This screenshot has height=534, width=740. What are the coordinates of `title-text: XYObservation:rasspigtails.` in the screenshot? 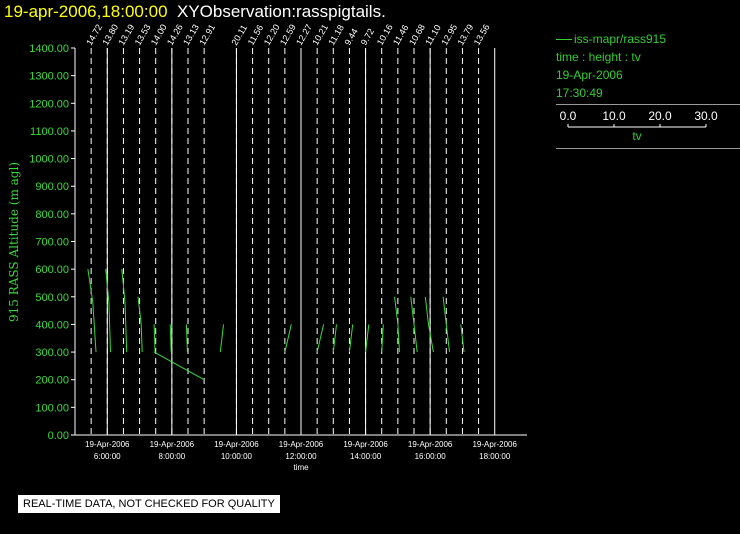 It's located at (281, 11).